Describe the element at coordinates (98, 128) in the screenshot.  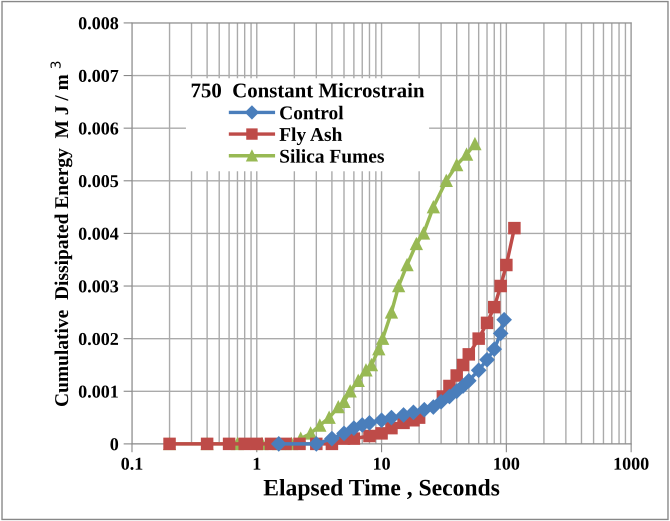
I see `y-tick-label: 0.006` at that location.